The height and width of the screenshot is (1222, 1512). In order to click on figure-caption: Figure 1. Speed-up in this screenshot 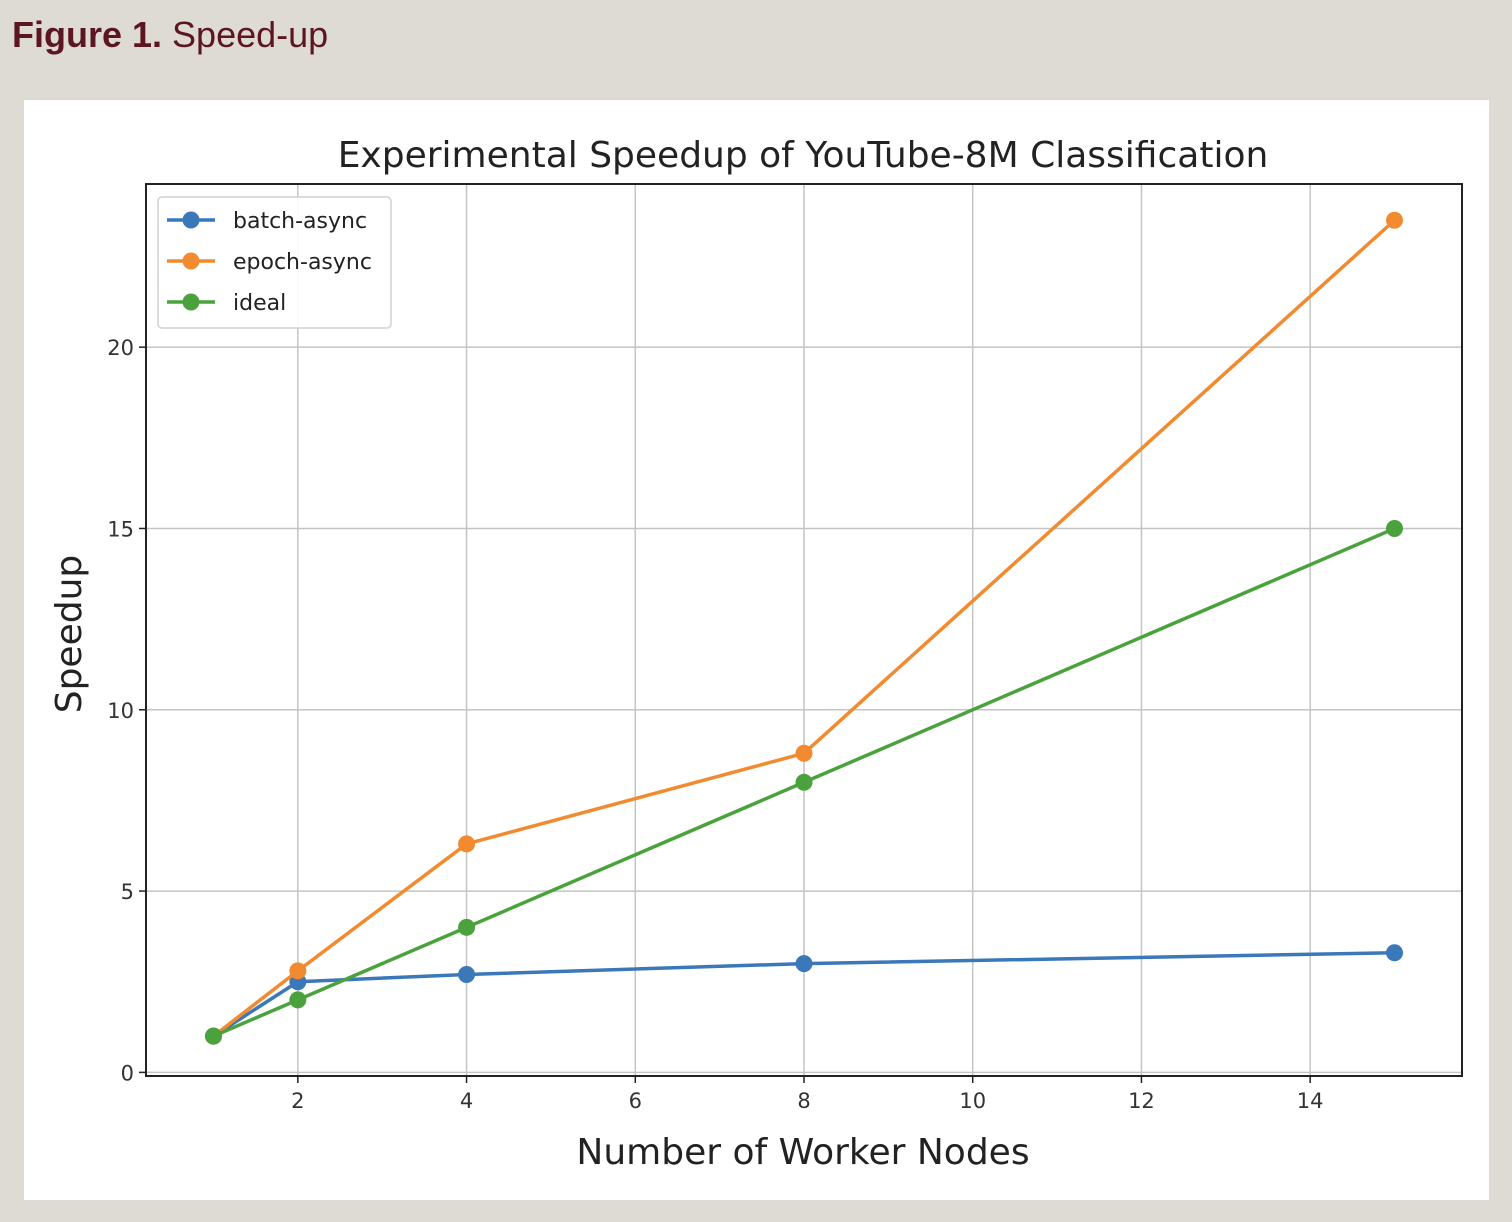, I will do `click(170, 35)`.